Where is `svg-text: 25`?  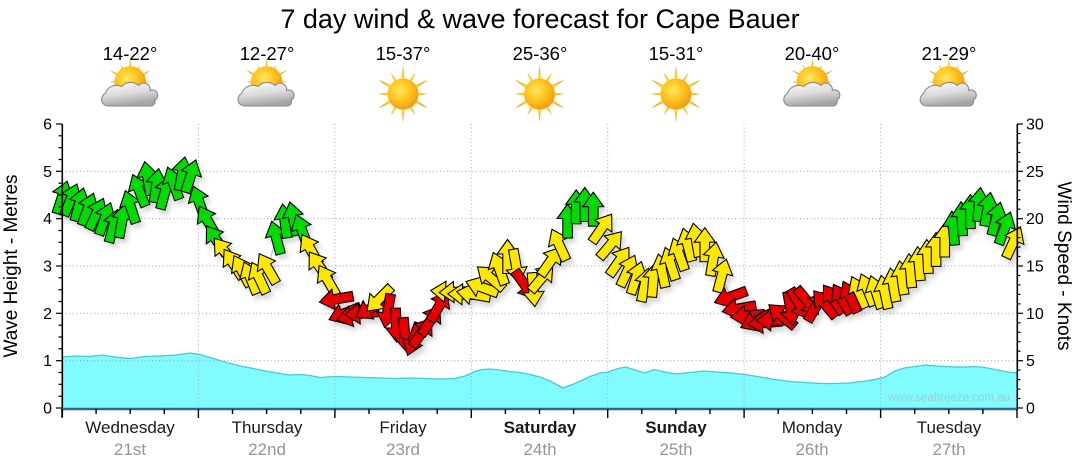
svg-text: 25 is located at coordinates (1035, 172).